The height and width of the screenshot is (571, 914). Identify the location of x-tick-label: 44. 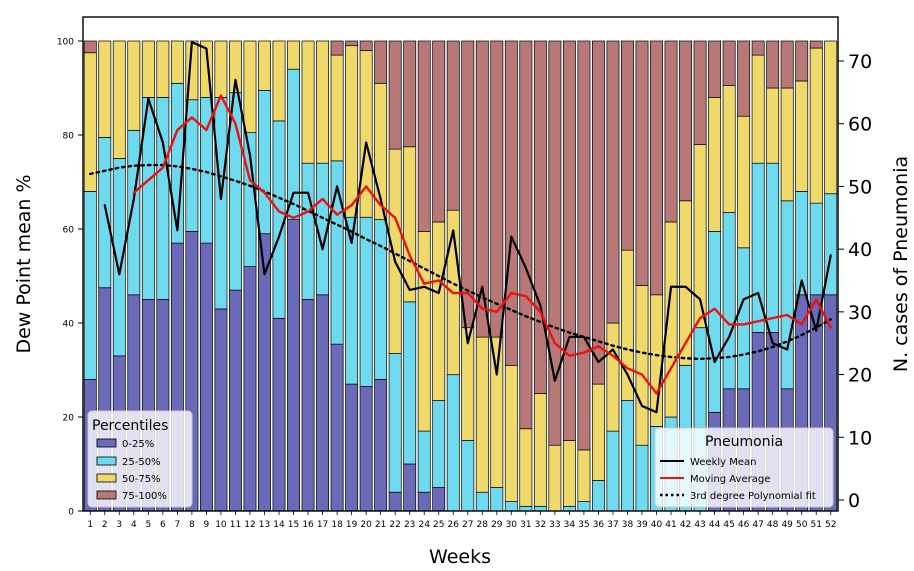
(715, 525).